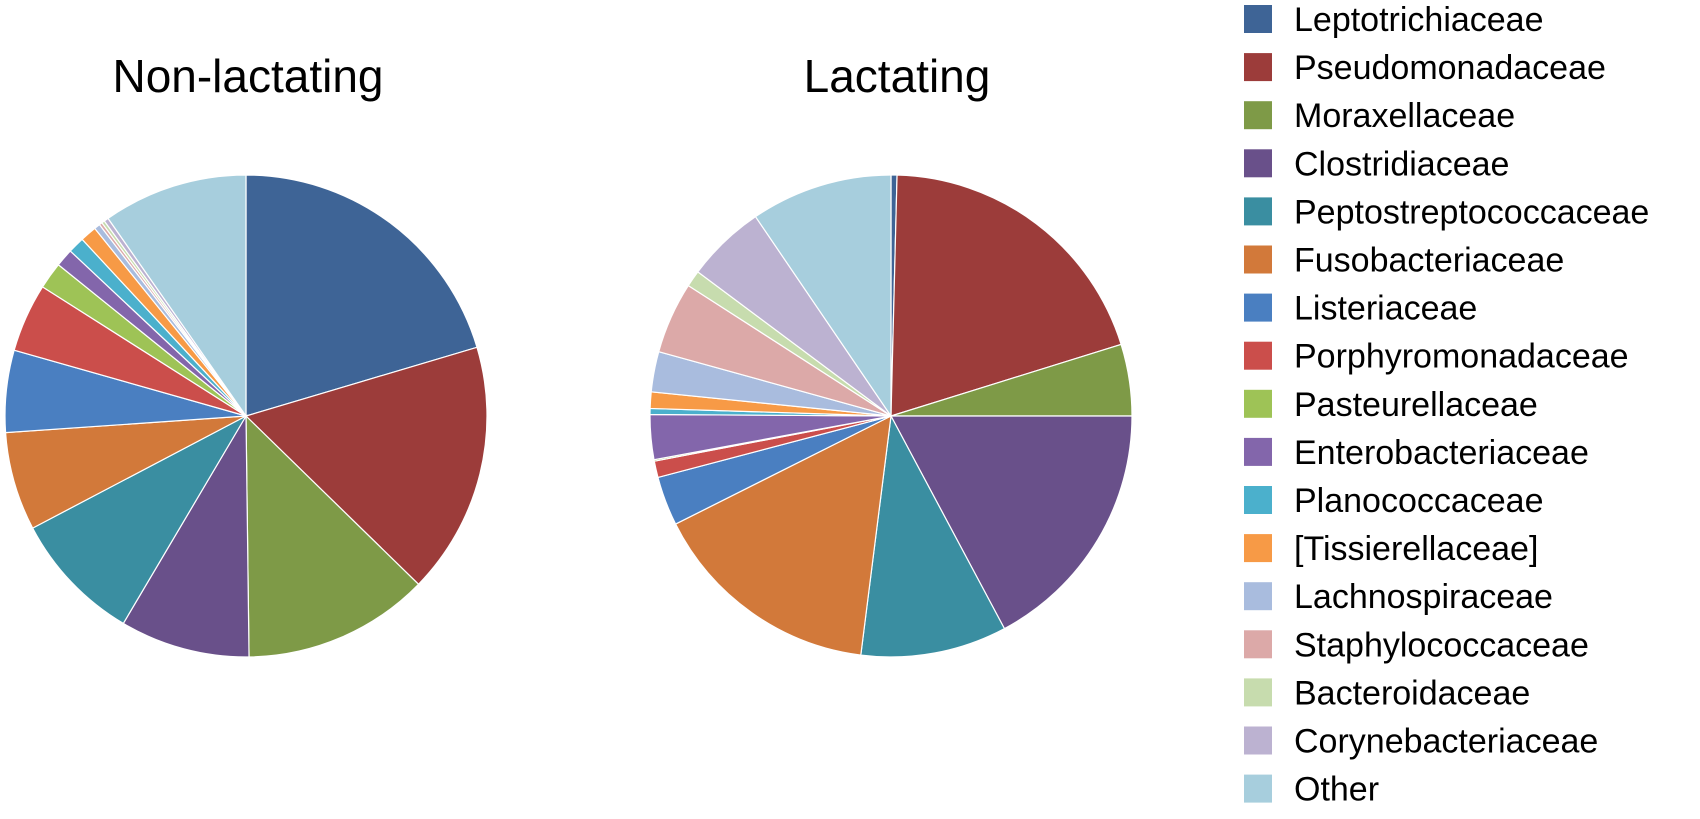 This screenshot has height=819, width=1700. What do you see at coordinates (1258, 19) in the screenshot?
I see `legend-swatch-leptotrichiaceae` at bounding box center [1258, 19].